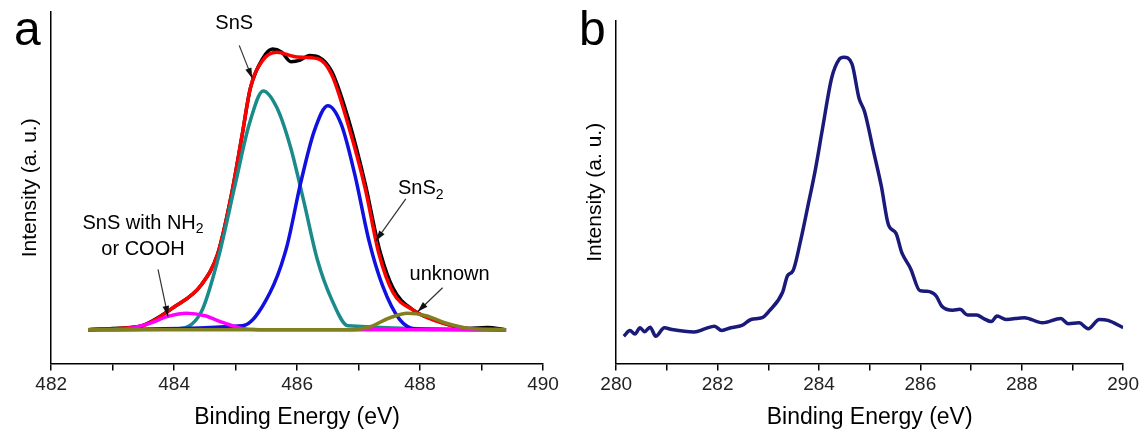  I want to click on x-tick-label: 484, so click(174, 384).